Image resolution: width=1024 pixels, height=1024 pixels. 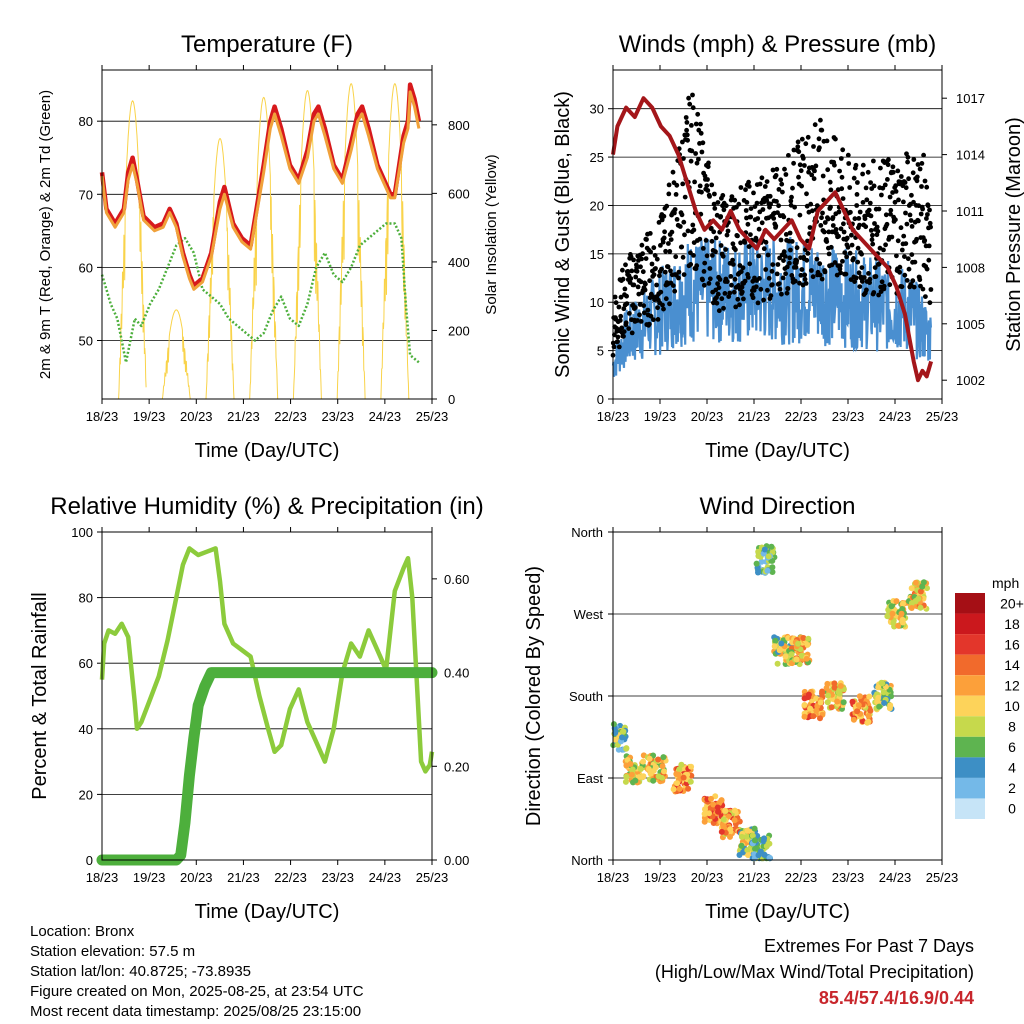 I want to click on x-tick-label: 18/23, so click(x=102, y=416).